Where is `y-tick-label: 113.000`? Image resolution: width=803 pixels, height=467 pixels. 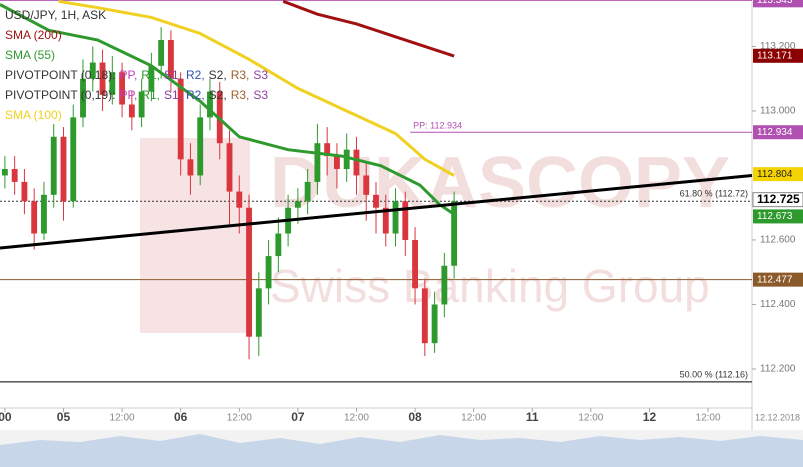 y-tick-label: 113.000 is located at coordinates (778, 111).